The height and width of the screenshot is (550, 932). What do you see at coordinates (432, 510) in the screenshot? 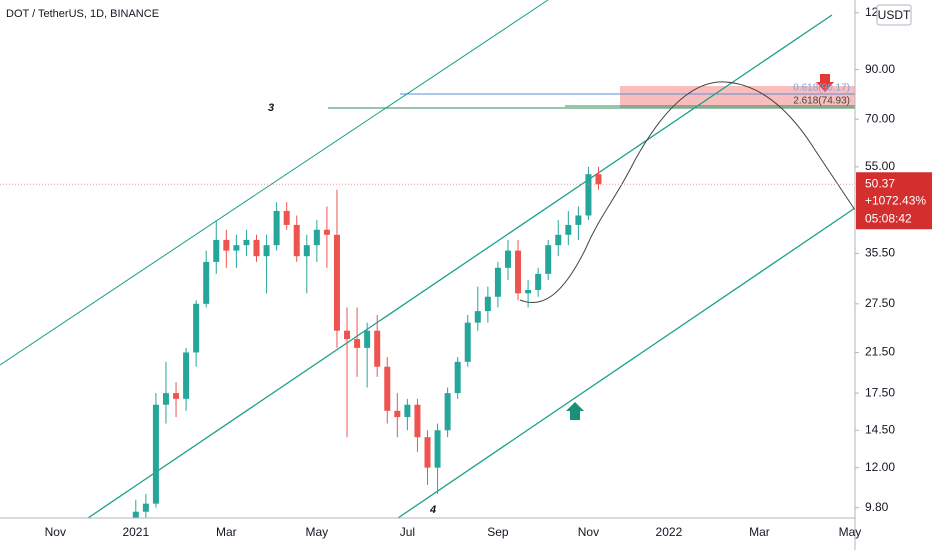
I see `annotation: 4` at bounding box center [432, 510].